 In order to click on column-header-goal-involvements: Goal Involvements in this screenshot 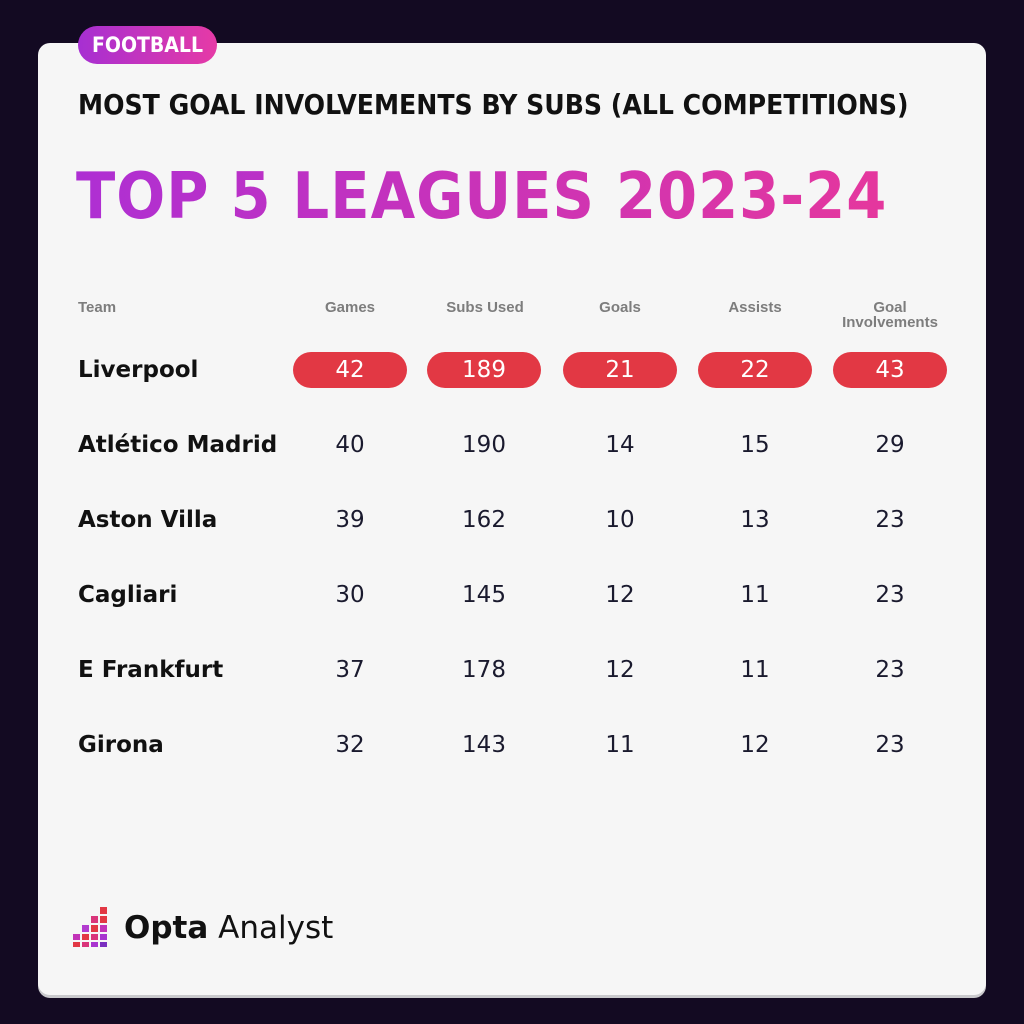, I will do `click(890, 315)`.